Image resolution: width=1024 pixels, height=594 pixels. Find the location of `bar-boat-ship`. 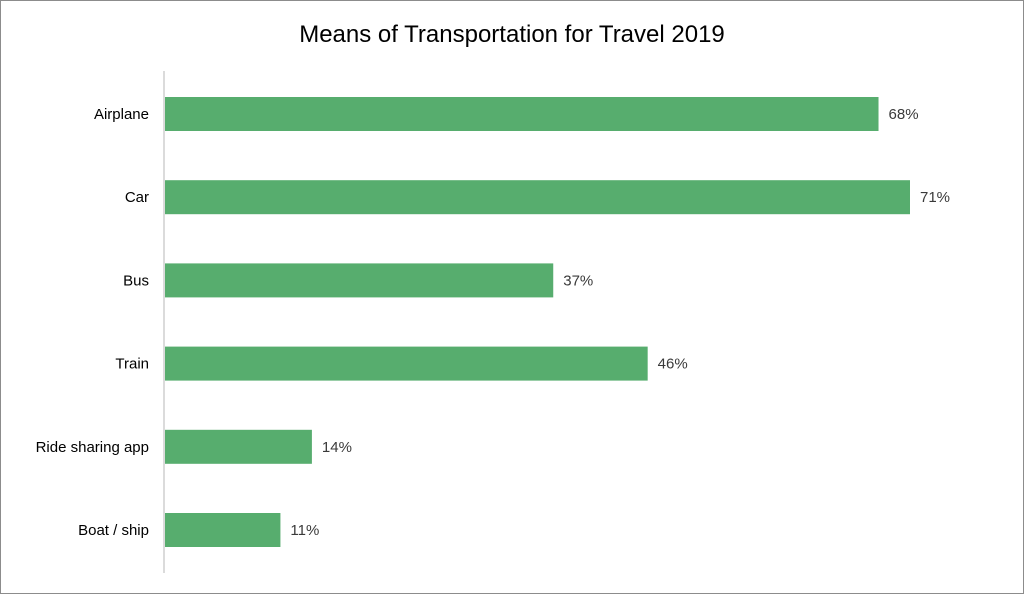

bar-boat-ship is located at coordinates (223, 530).